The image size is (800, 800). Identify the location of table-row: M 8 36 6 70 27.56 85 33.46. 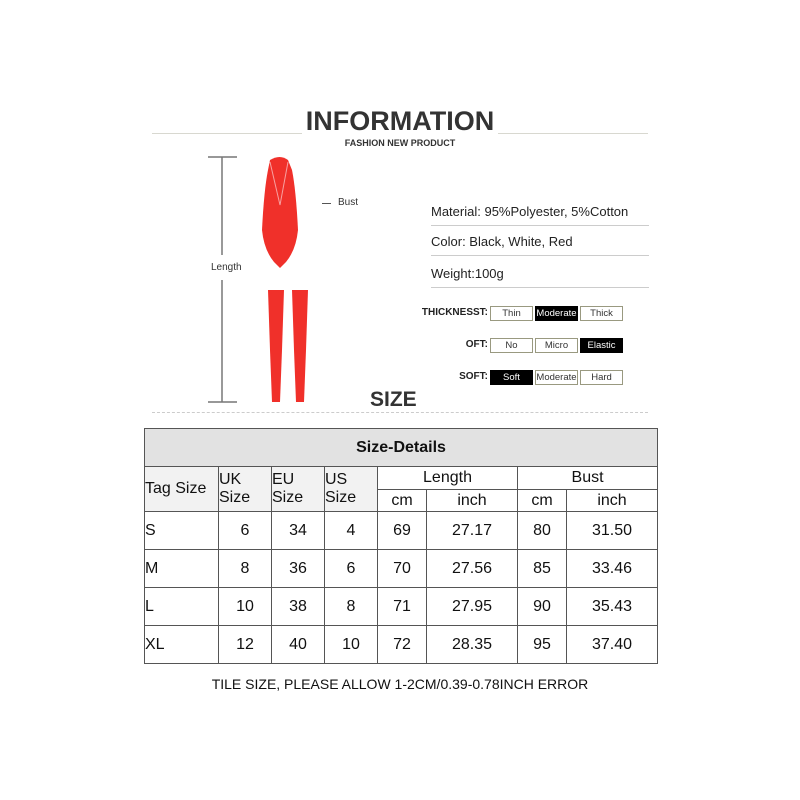
(401, 568).